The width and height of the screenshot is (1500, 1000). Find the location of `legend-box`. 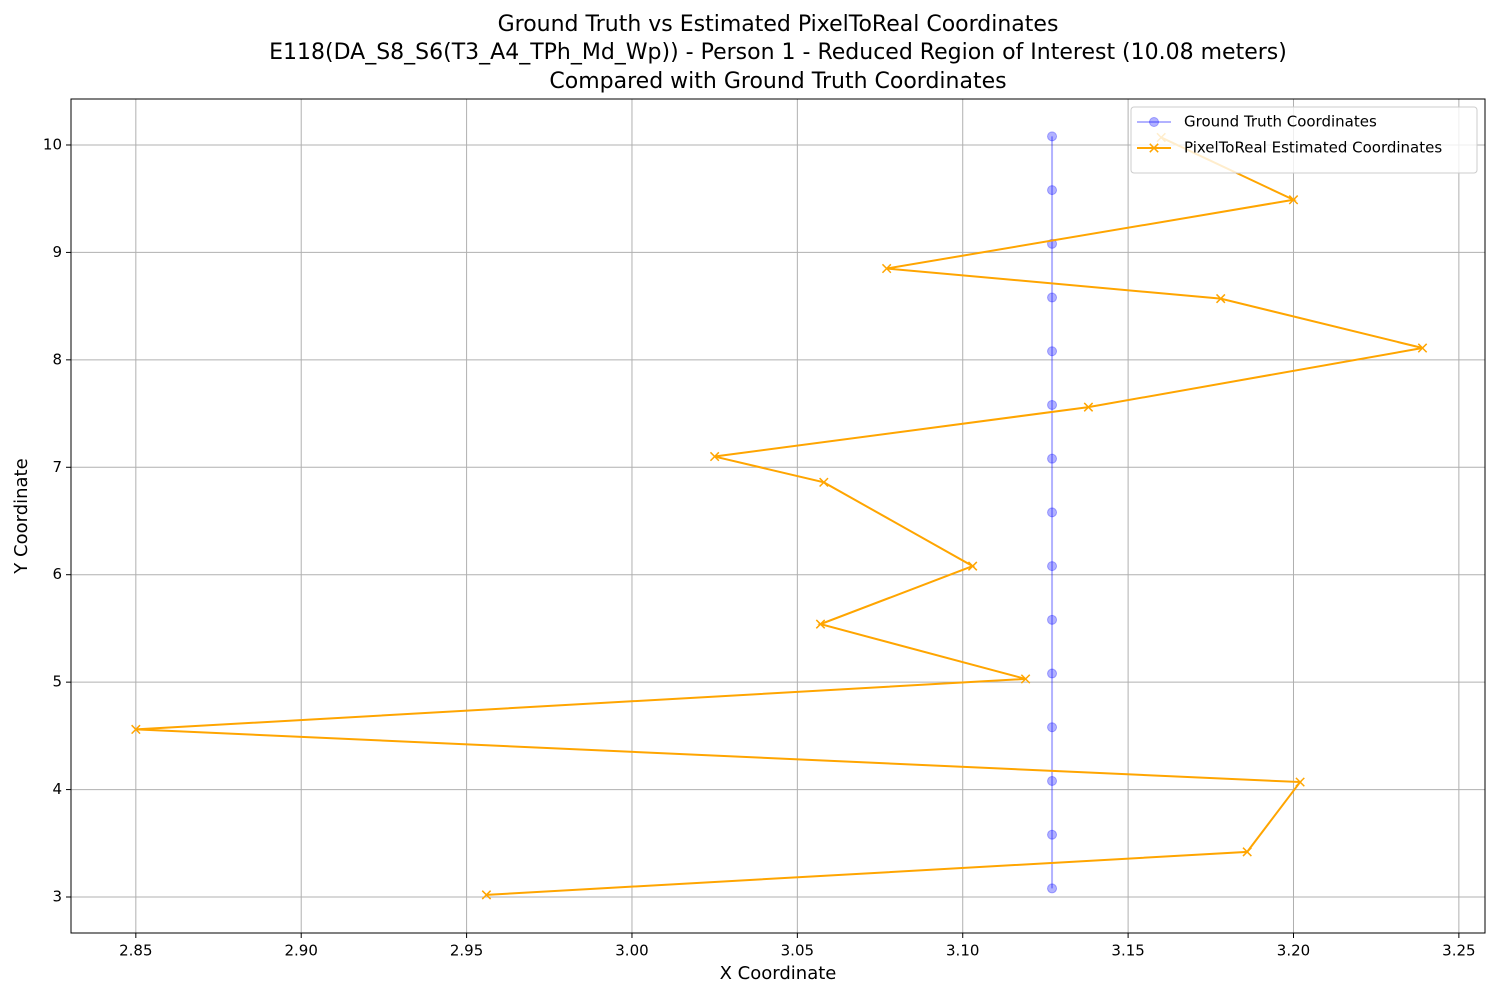

legend-box is located at coordinates (1304, 140).